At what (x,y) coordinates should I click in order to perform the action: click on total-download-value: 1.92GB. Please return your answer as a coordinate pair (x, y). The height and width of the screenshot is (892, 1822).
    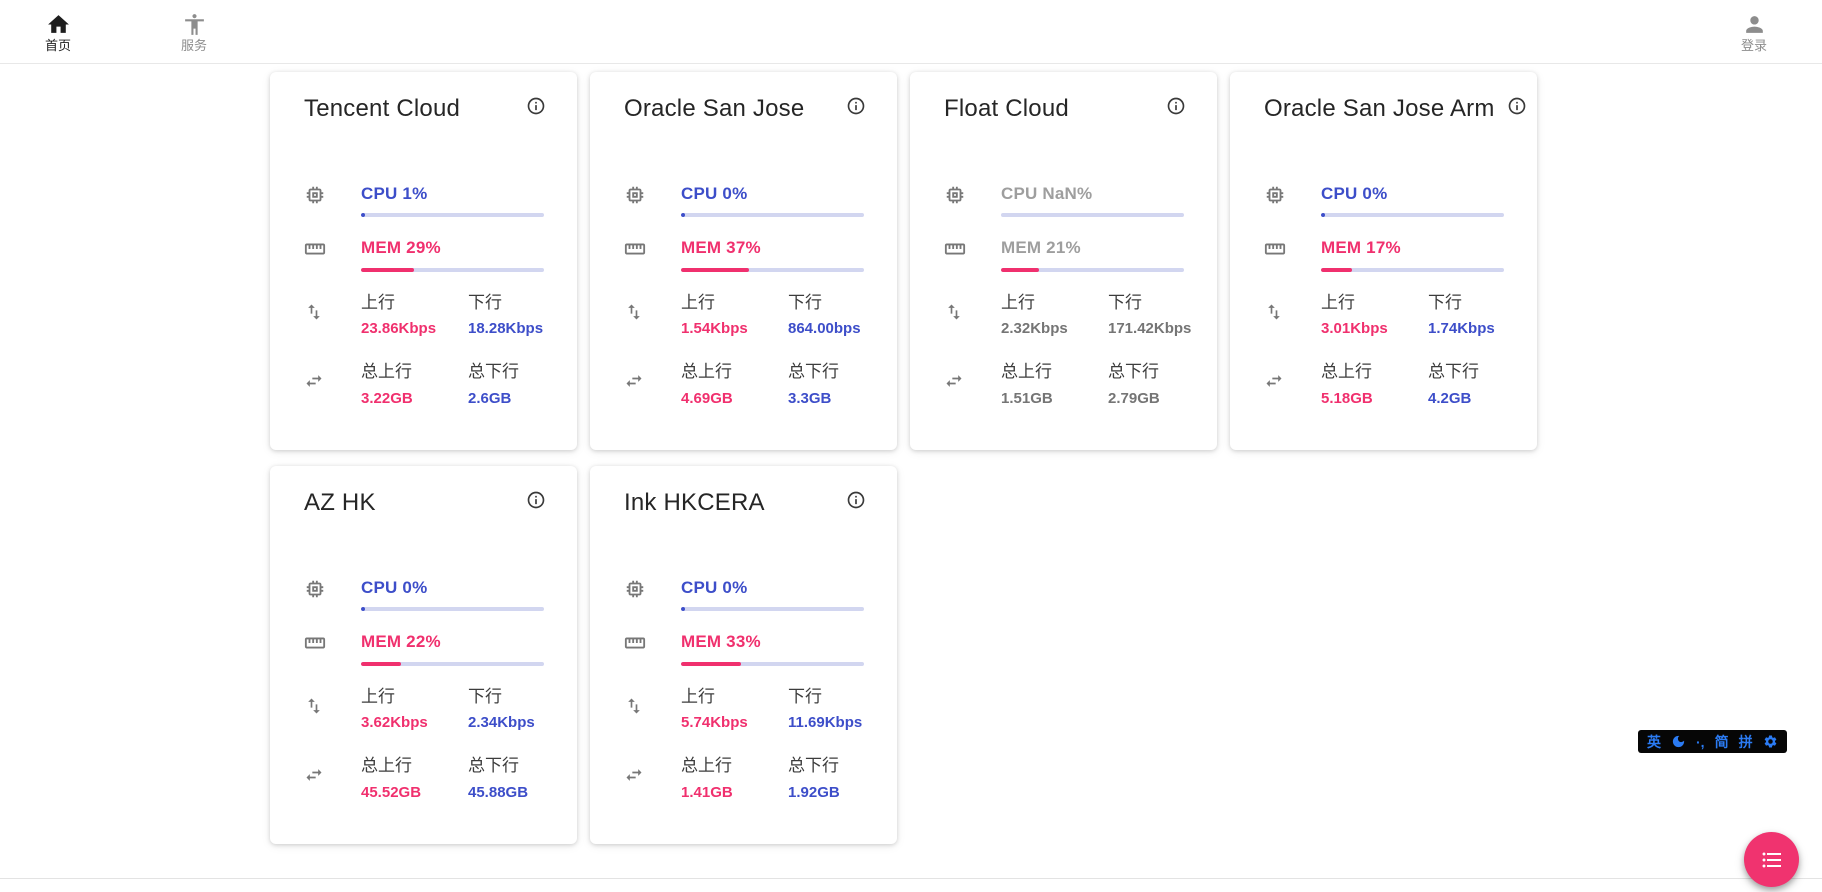
    Looking at the image, I should click on (814, 792).